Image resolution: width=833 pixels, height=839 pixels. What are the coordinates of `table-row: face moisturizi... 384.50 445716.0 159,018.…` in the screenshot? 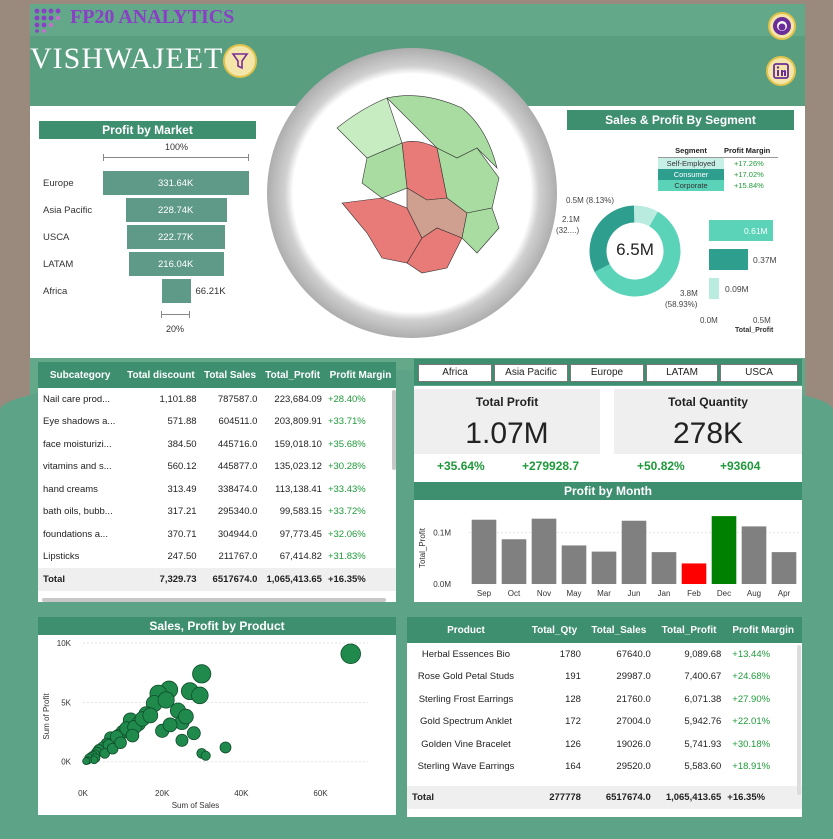 It's located at (217, 444).